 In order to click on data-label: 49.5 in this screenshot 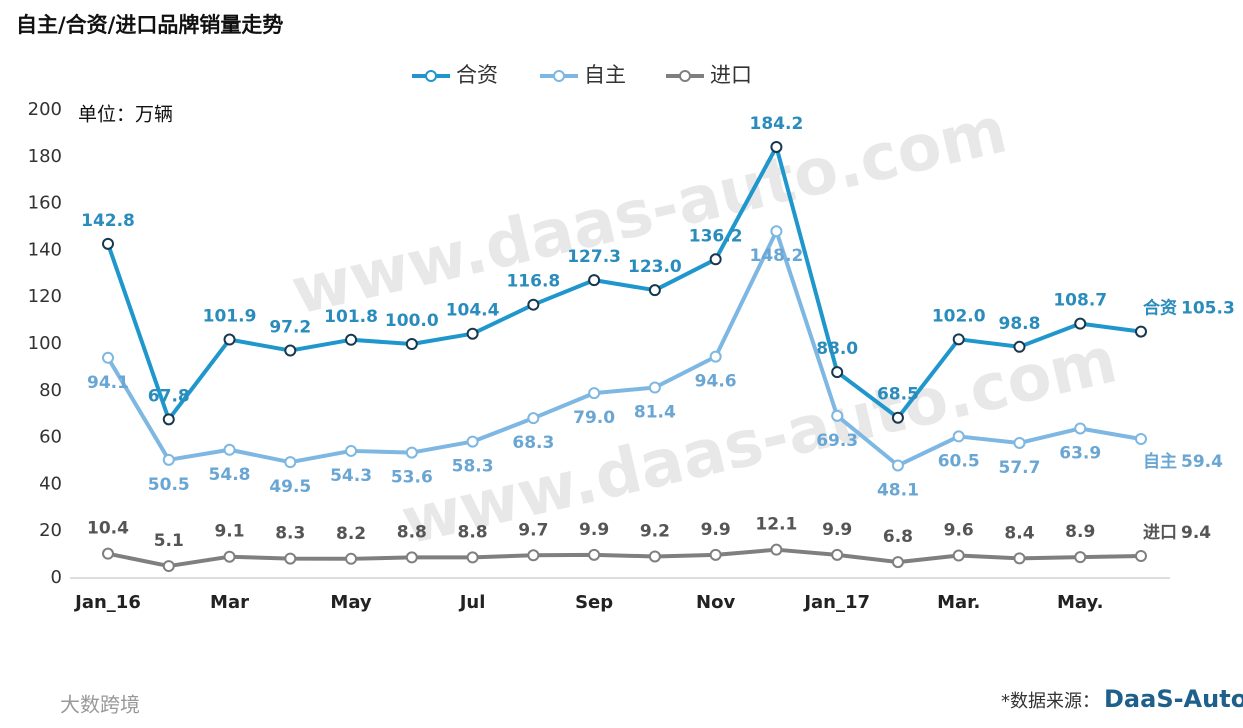, I will do `click(290, 487)`.